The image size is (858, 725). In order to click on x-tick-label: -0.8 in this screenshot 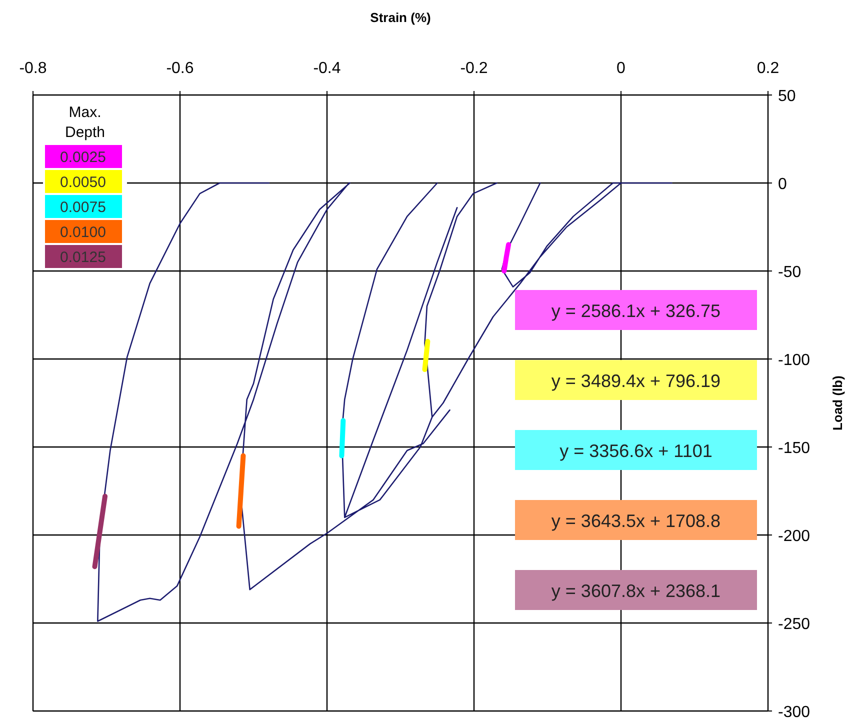, I will do `click(33, 68)`.